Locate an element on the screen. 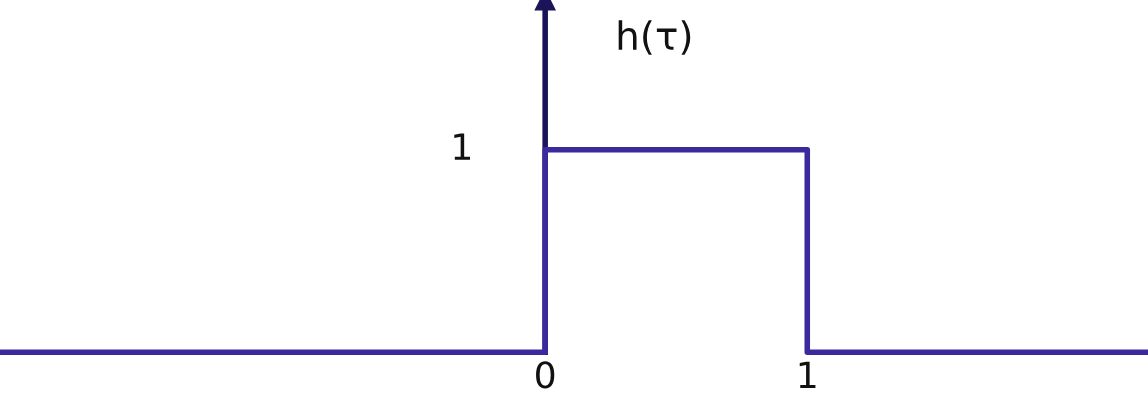  y-axis-title: h(τ) is located at coordinates (654, 37).